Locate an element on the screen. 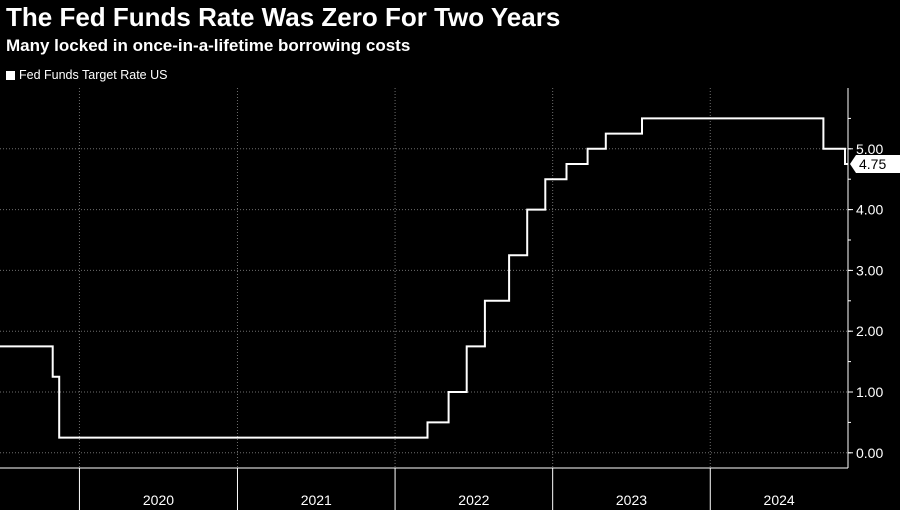 Image resolution: width=900 pixels, height=510 pixels. x-tick-label: 2024 is located at coordinates (779, 500).